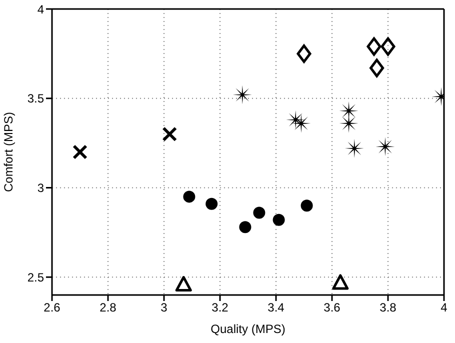 This screenshot has width=455, height=343. I want to click on y-tick-label: 4, so click(40, 9).